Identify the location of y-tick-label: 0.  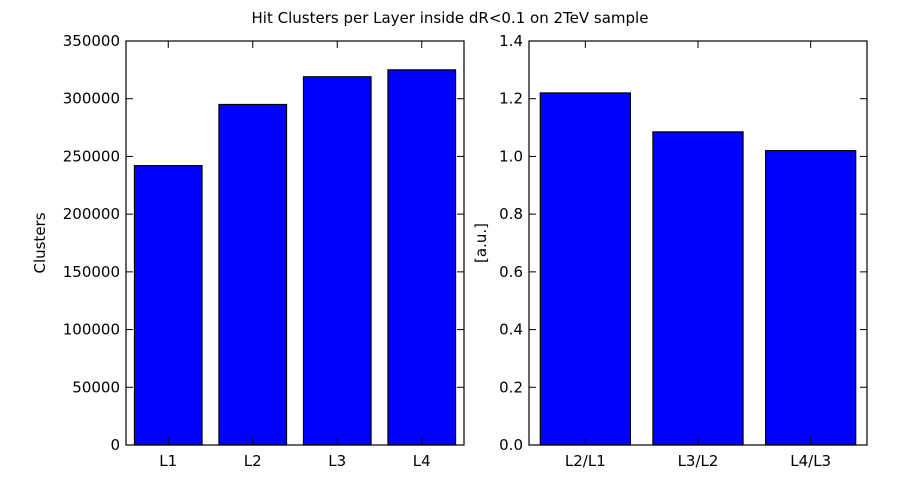
(115, 445).